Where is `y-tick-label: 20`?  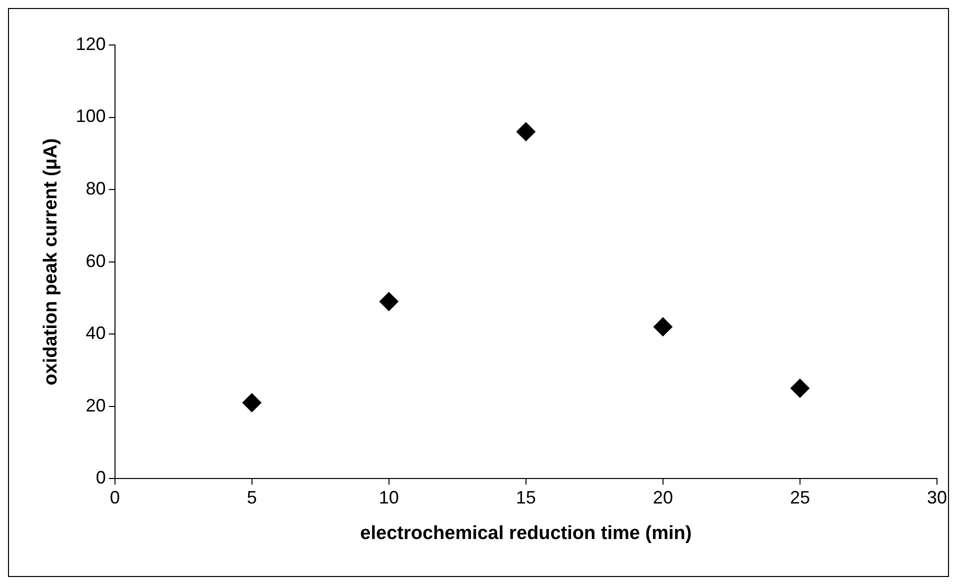
y-tick-label: 20 is located at coordinates (96, 405).